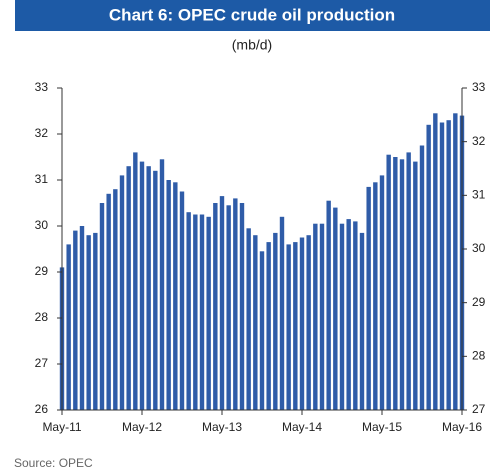 Image resolution: width=504 pixels, height=475 pixels. I want to click on x-tick-label: May-16, so click(462, 427).